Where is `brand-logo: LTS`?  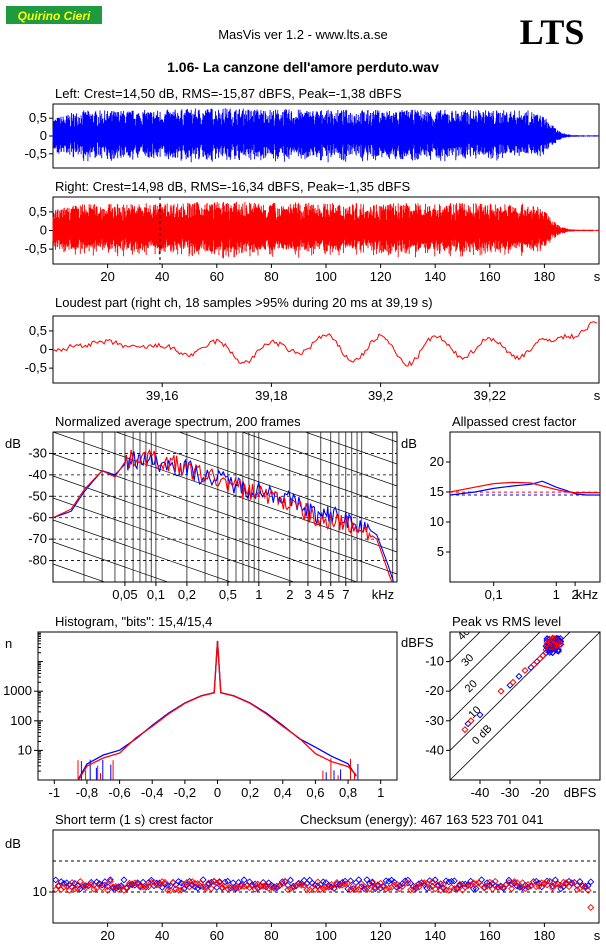 brand-logo: LTS is located at coordinates (552, 32).